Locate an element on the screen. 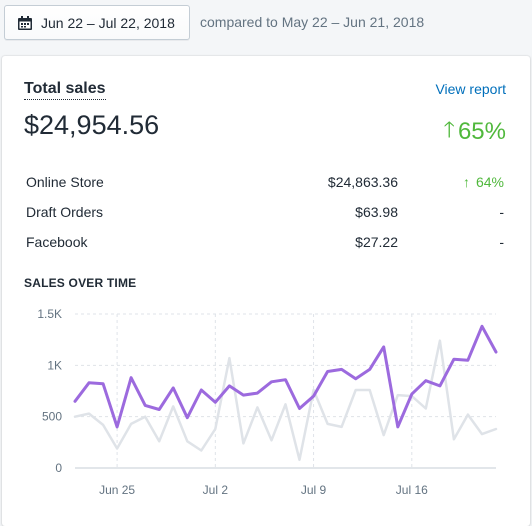  breakdown-row-facebook: Facebook $27.22 - is located at coordinates (266, 245).